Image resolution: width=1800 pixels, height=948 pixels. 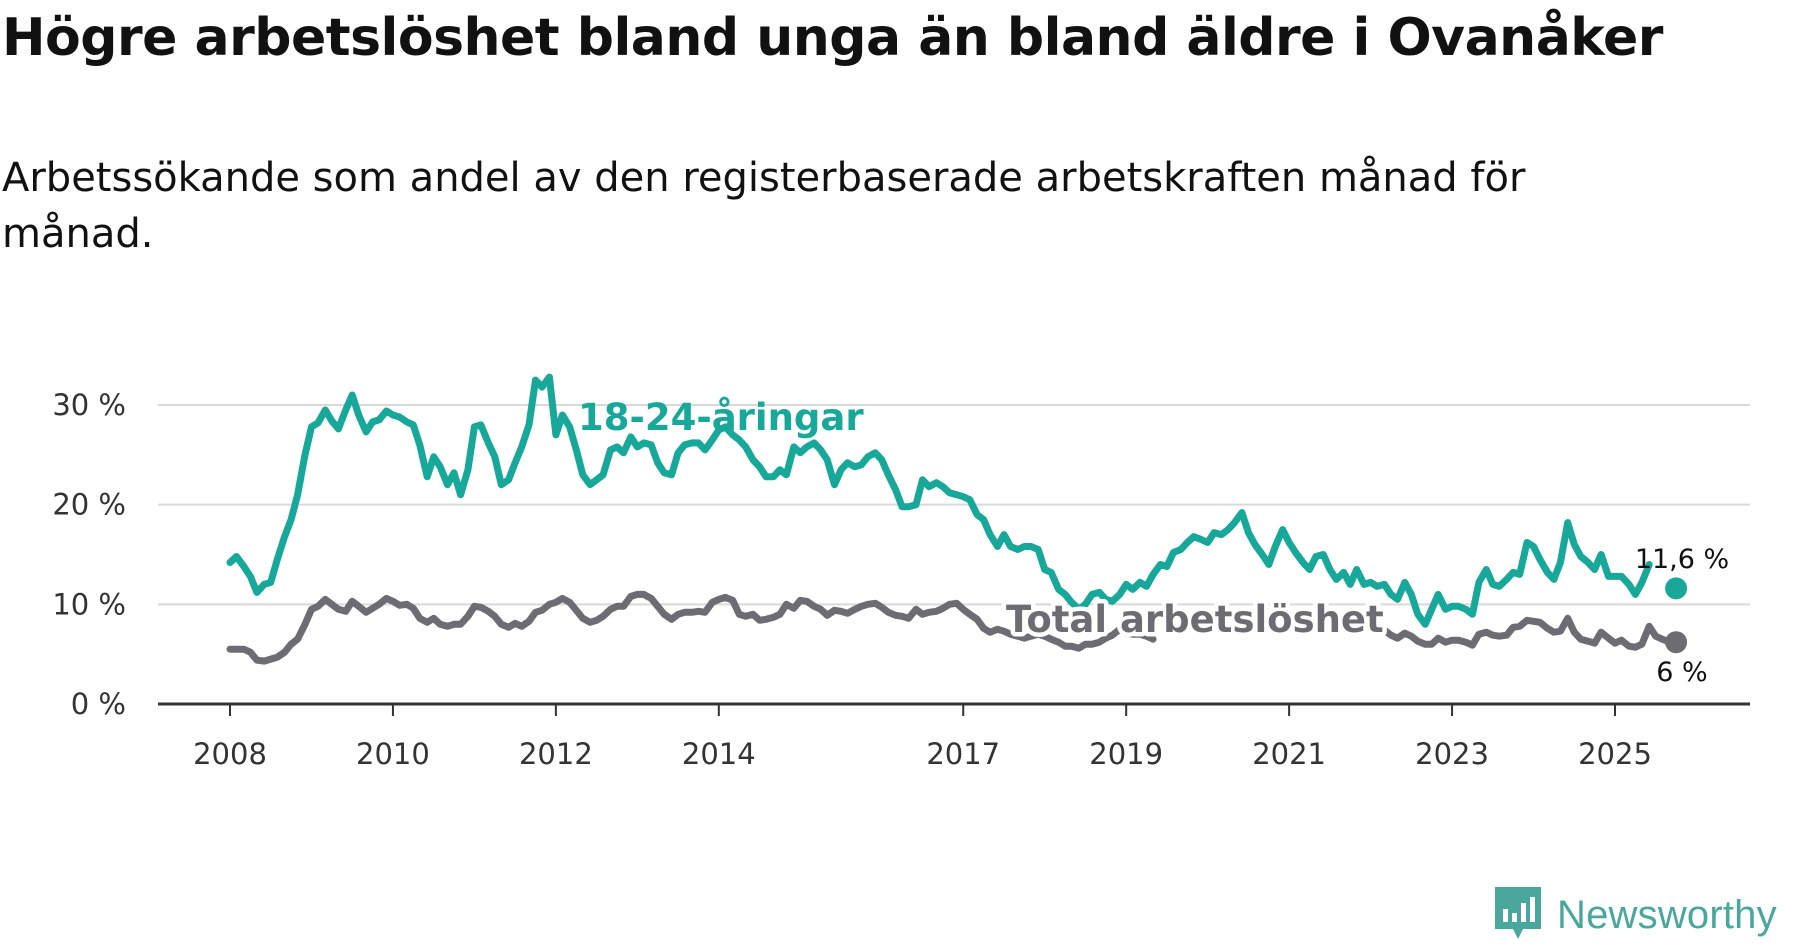 I want to click on x-tick-label: 2014, so click(x=719, y=754).